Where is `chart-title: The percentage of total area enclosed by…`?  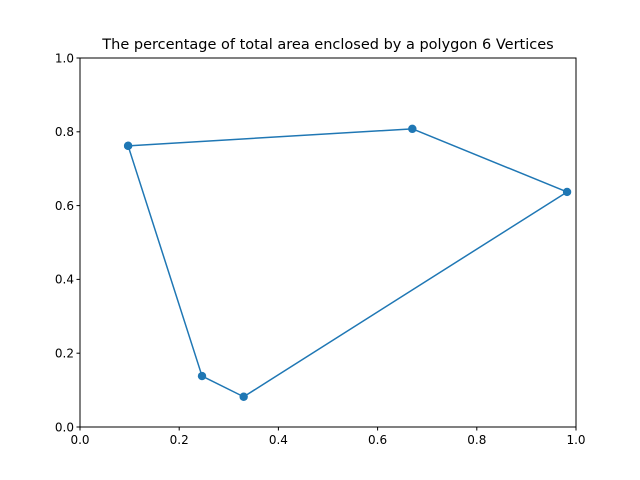 chart-title: The percentage of total area enclosed by… is located at coordinates (327, 45).